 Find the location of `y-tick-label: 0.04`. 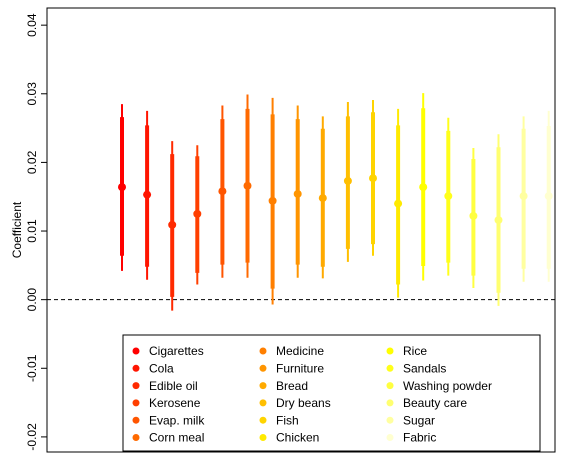

y-tick-label: 0.04 is located at coordinates (32, 25).